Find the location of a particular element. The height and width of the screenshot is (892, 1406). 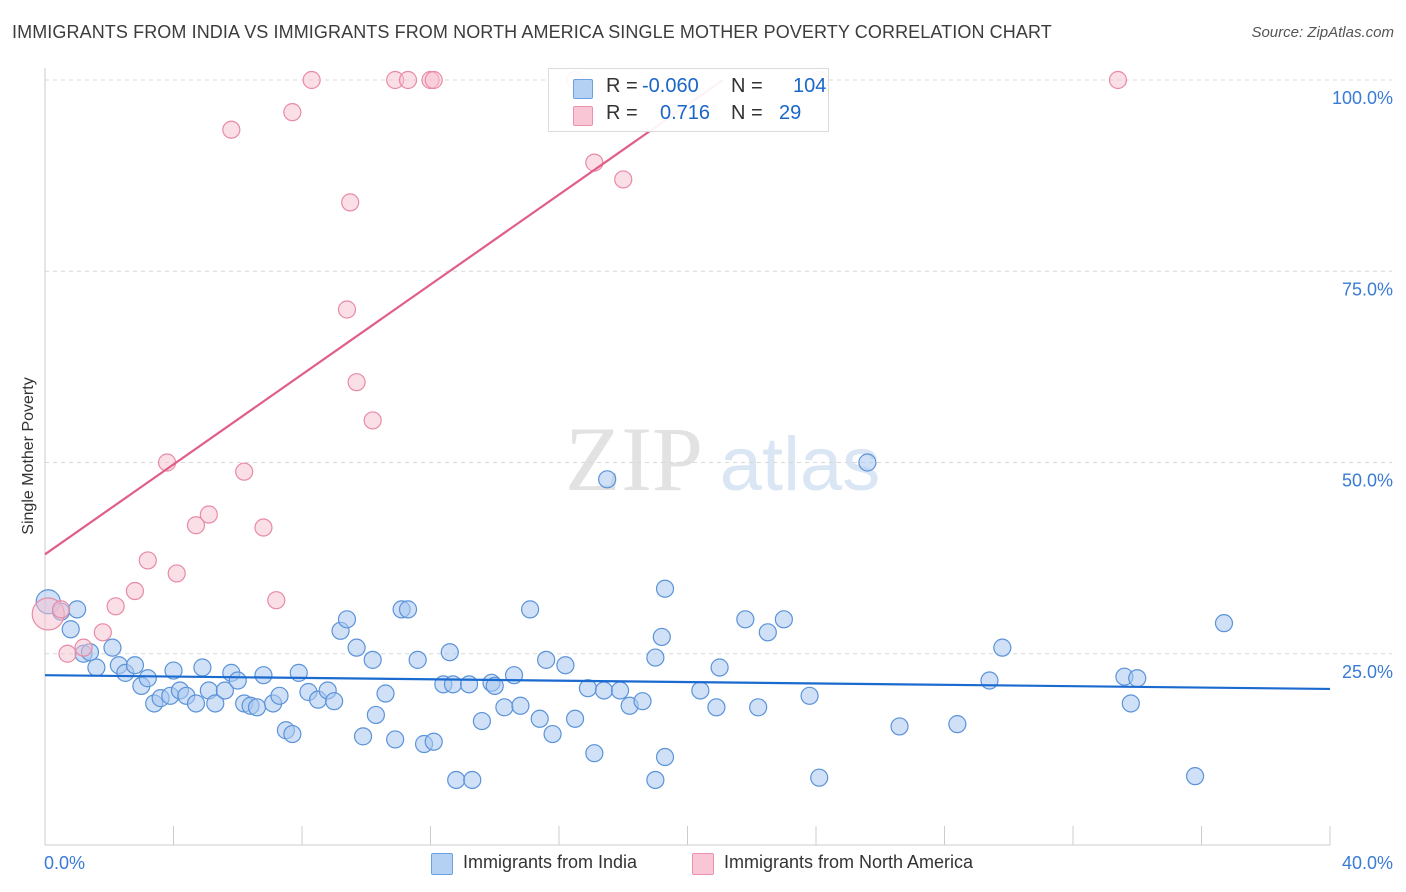

y-tick-label: 75.0% is located at coordinates (1367, 289).